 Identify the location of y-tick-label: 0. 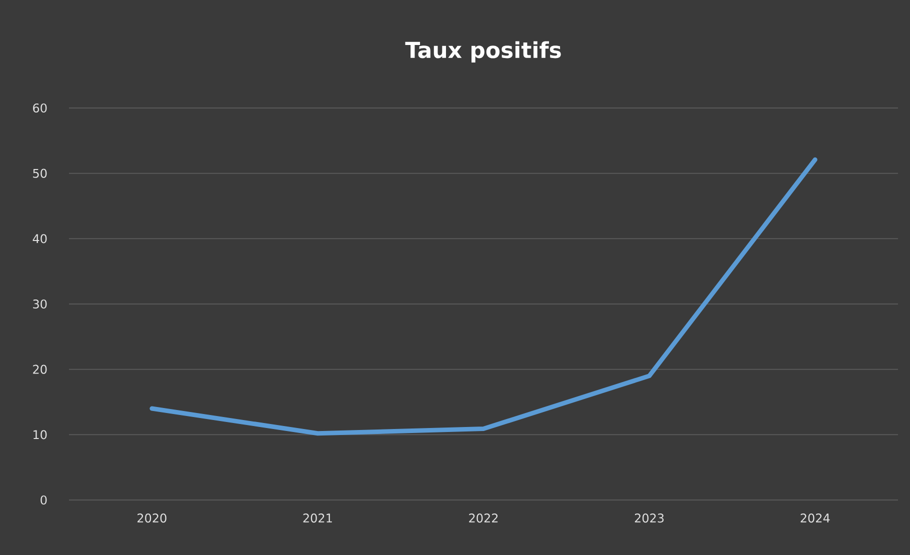
(43, 500).